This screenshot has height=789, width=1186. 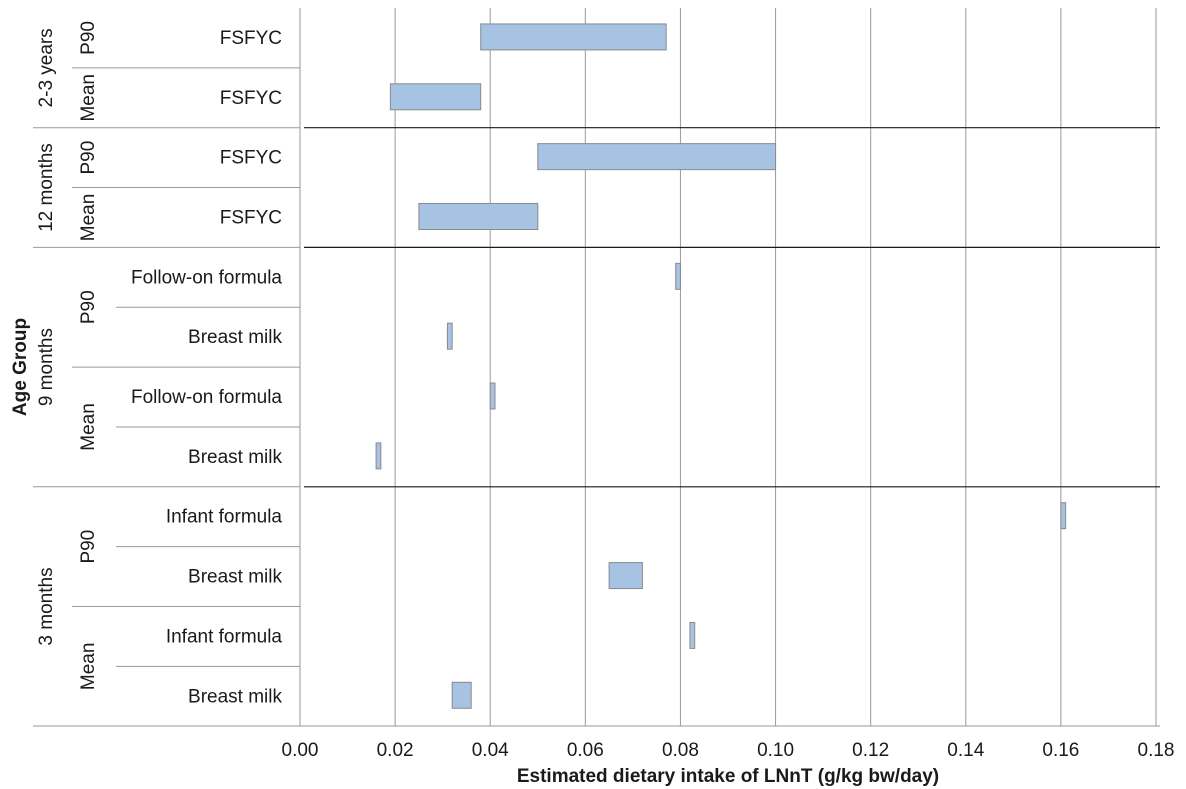 I want to click on x-tick-label: 0.18, so click(x=1156, y=750).